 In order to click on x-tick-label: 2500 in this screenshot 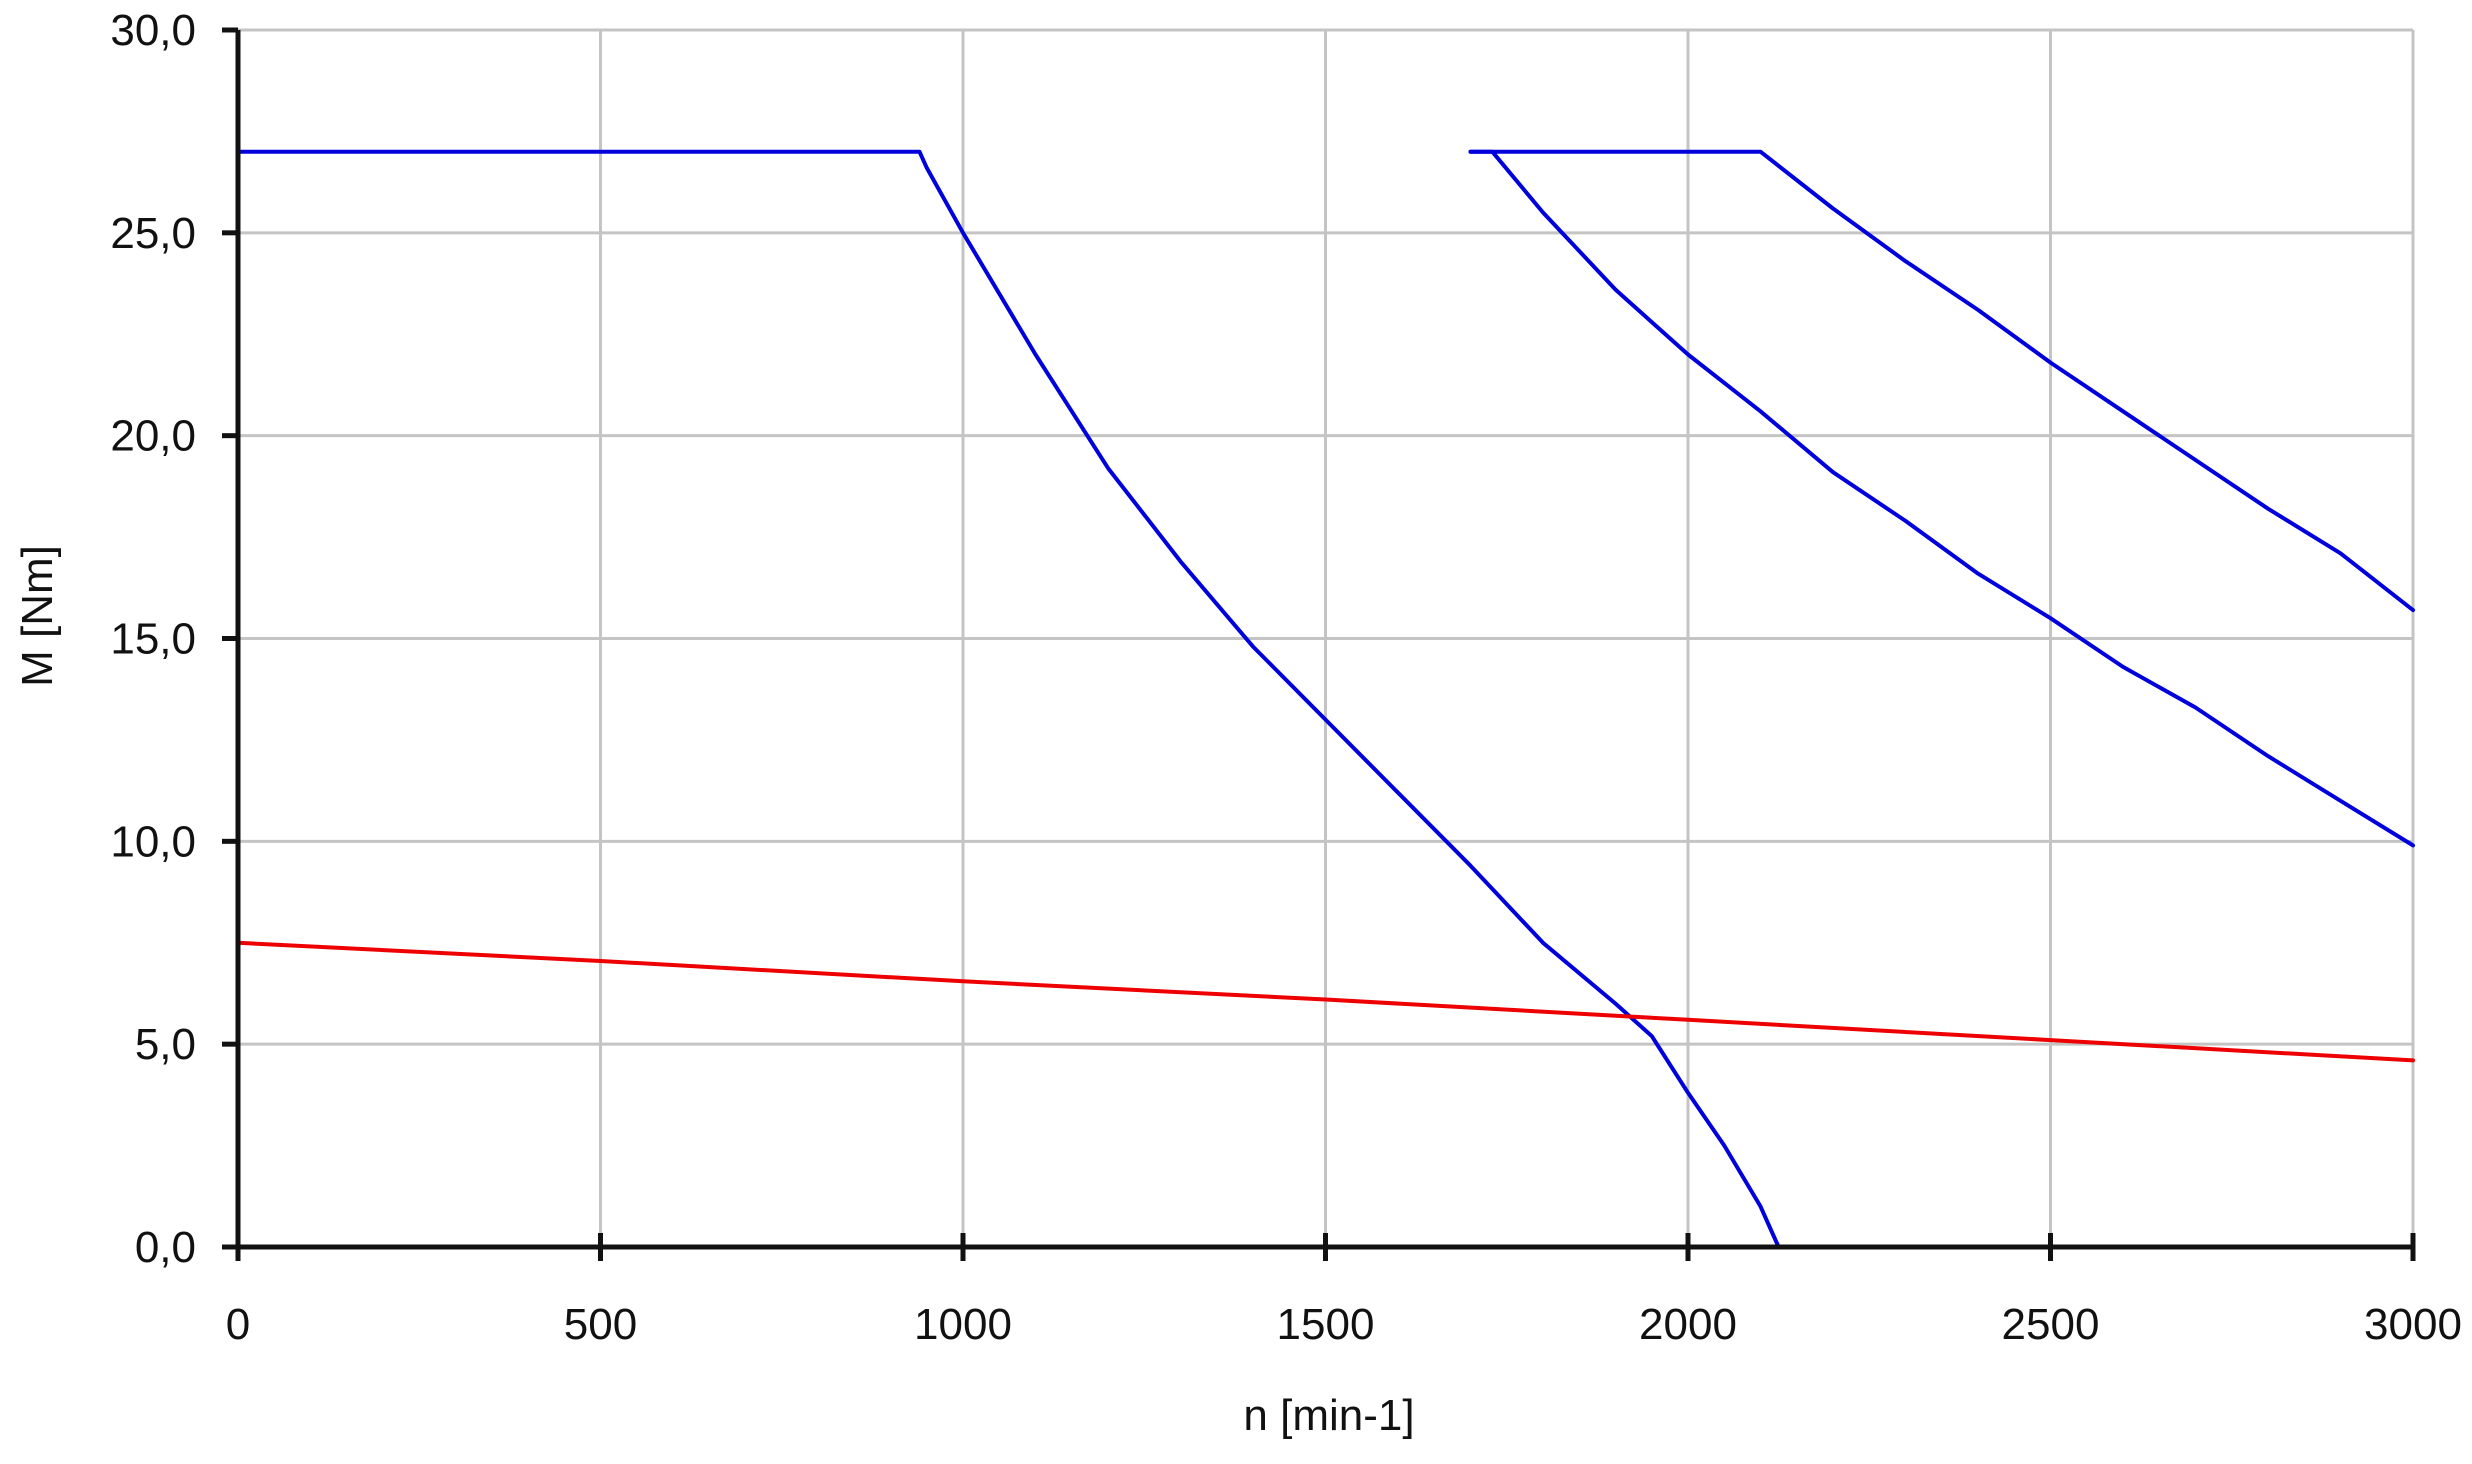, I will do `click(2051, 1324)`.